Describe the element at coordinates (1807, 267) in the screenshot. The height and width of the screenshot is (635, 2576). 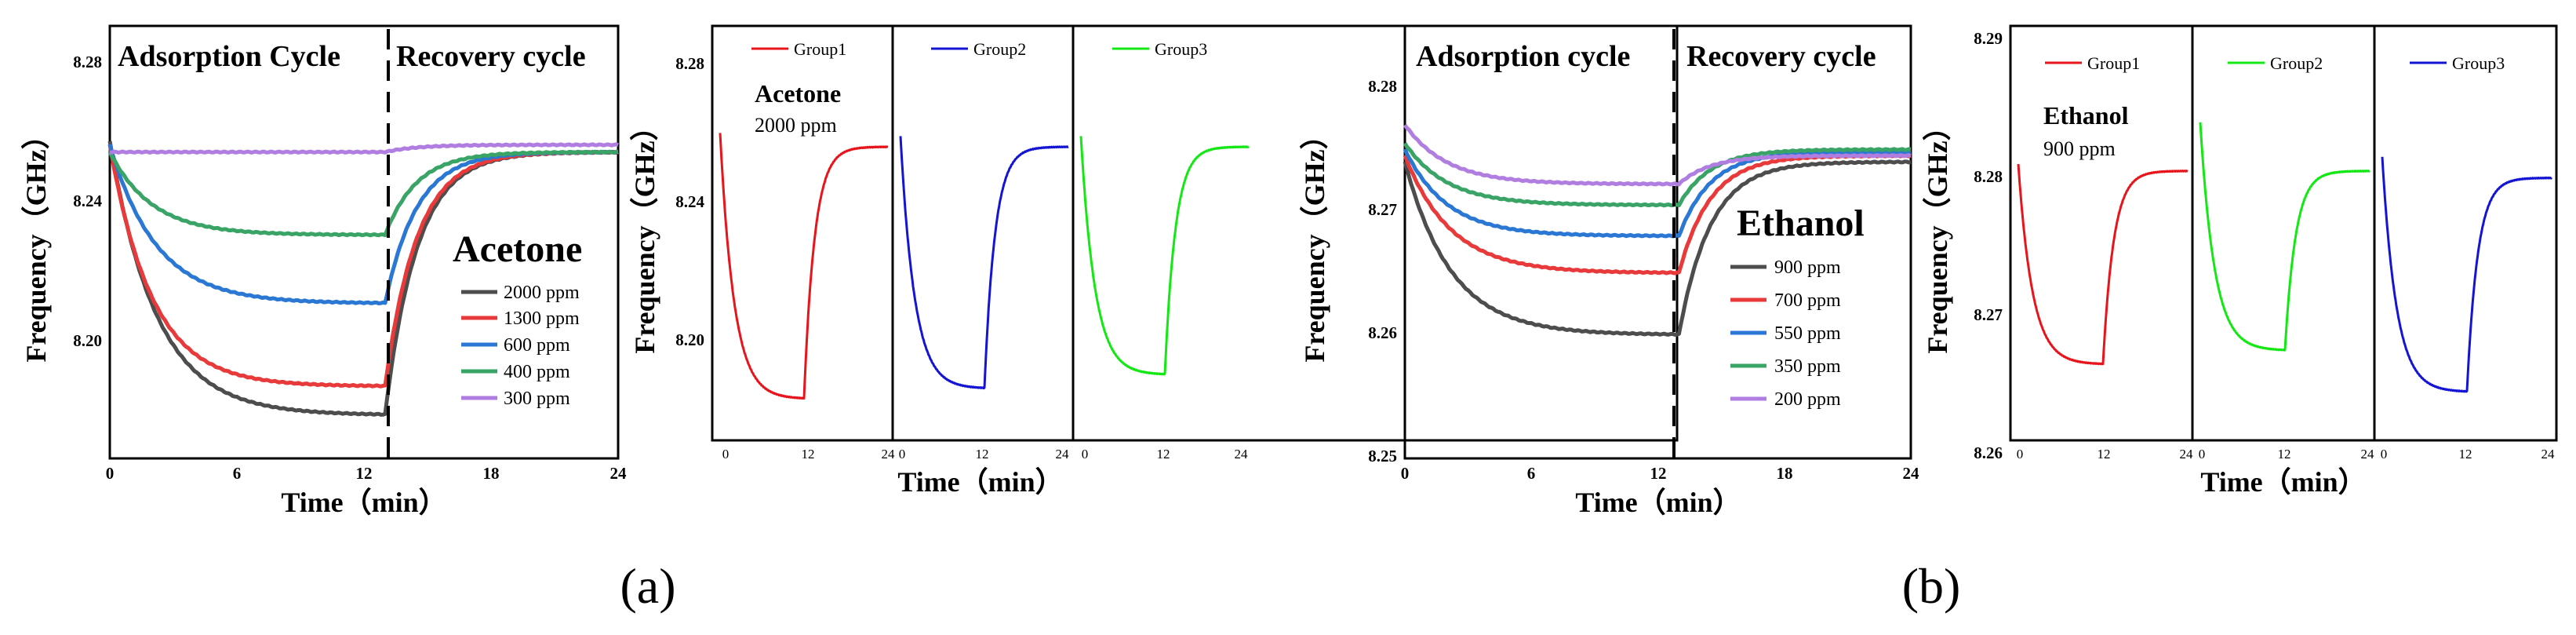
I see `legend-entry-900: 900 ppm` at that location.